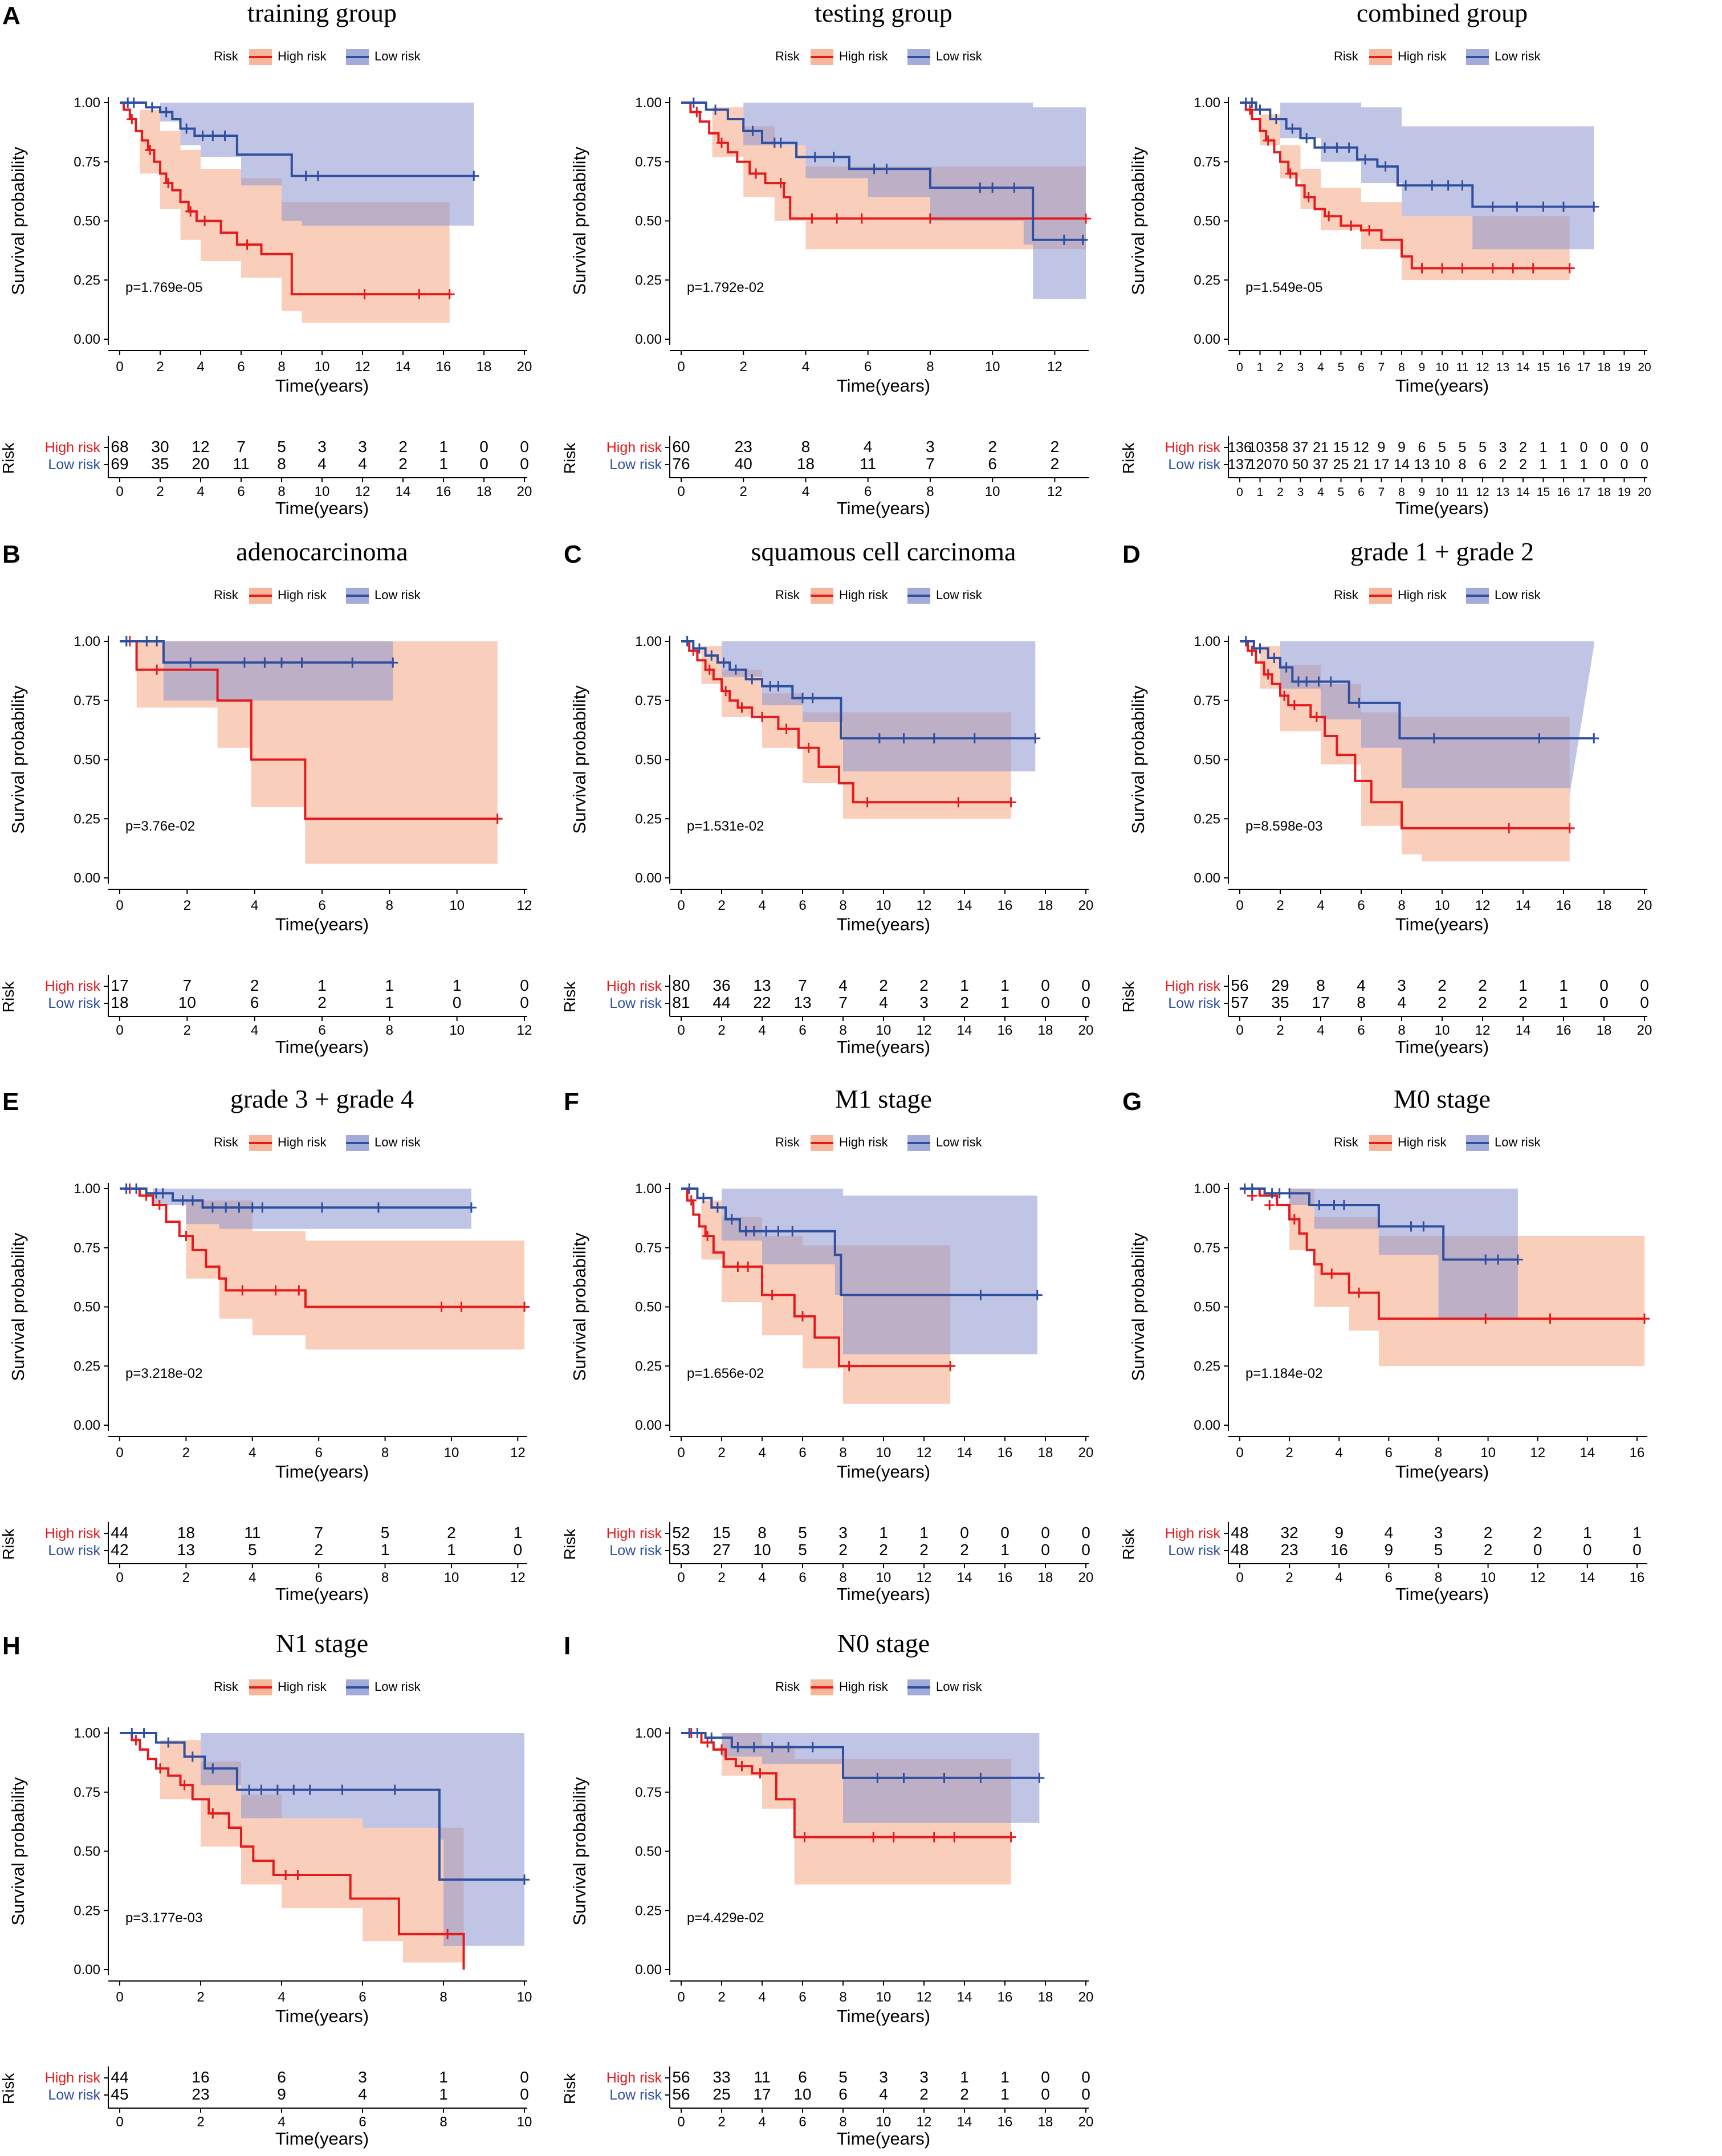 Image resolution: width=1722 pixels, height=2156 pixels. Describe the element at coordinates (843, 985) in the screenshot. I see `risk-count-high: 4` at that location.